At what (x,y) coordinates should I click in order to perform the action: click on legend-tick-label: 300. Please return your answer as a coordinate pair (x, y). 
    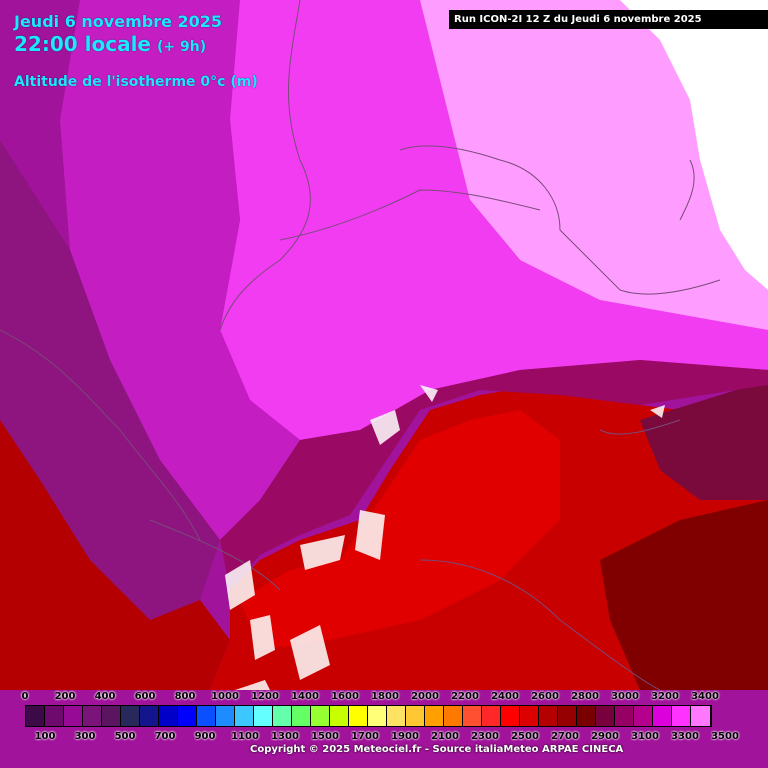
    Looking at the image, I should click on (85, 736).